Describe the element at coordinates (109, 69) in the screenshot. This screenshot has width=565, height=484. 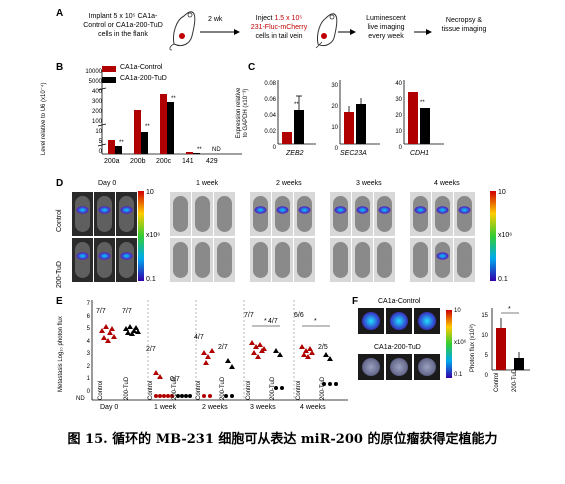
I see `legend-swatch-control` at that location.